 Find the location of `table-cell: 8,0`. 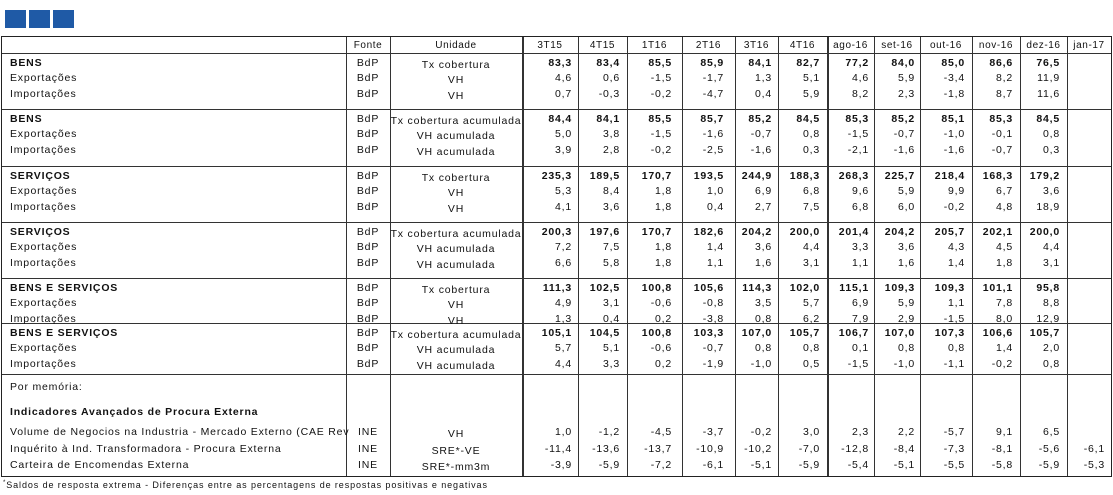

table-cell: 8,0 is located at coordinates (1004, 319).